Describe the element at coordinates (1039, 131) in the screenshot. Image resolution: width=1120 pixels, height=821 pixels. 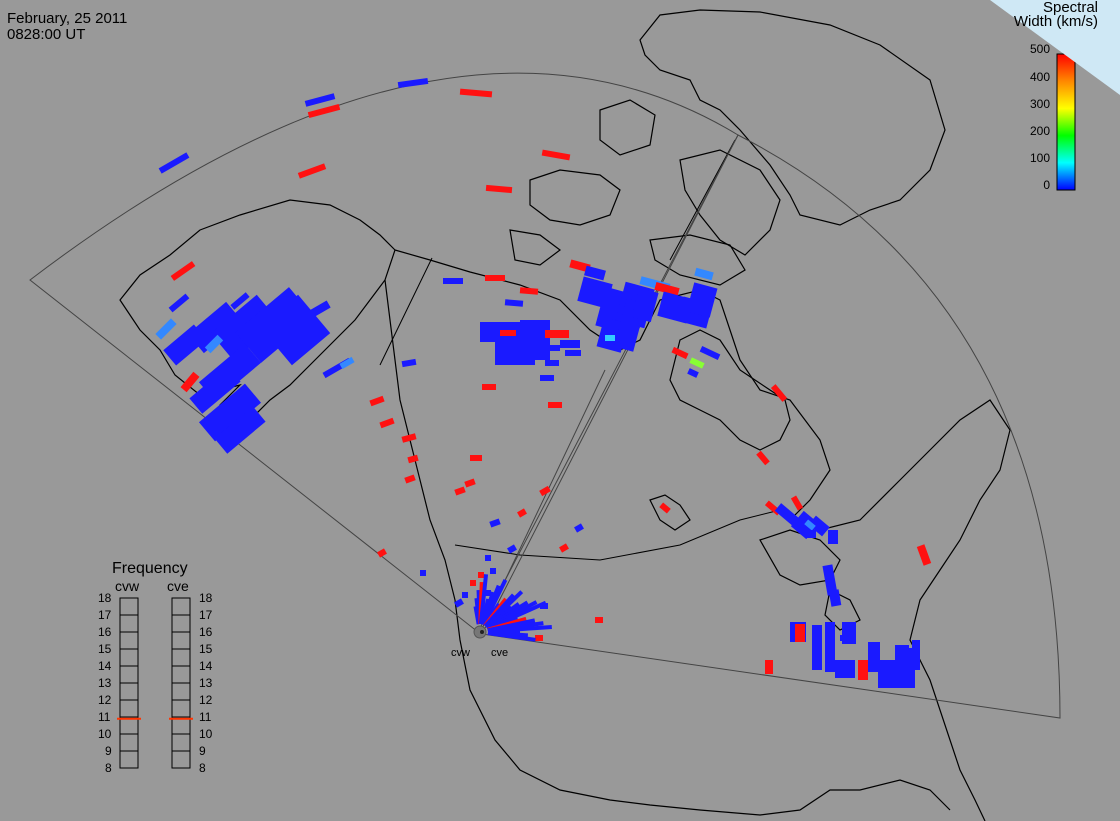
I see `colorbar-tick: 200` at that location.